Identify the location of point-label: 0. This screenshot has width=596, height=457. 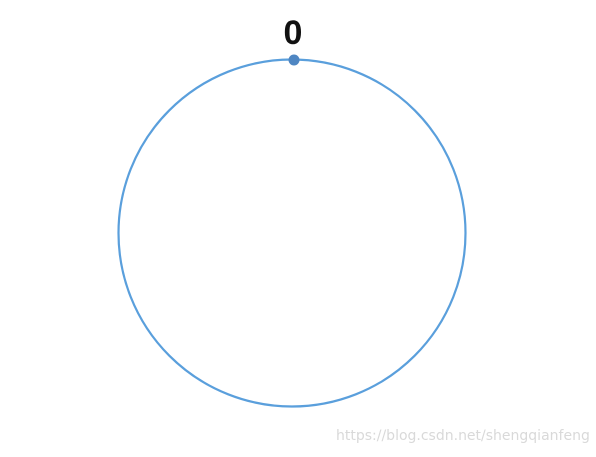
(293, 33).